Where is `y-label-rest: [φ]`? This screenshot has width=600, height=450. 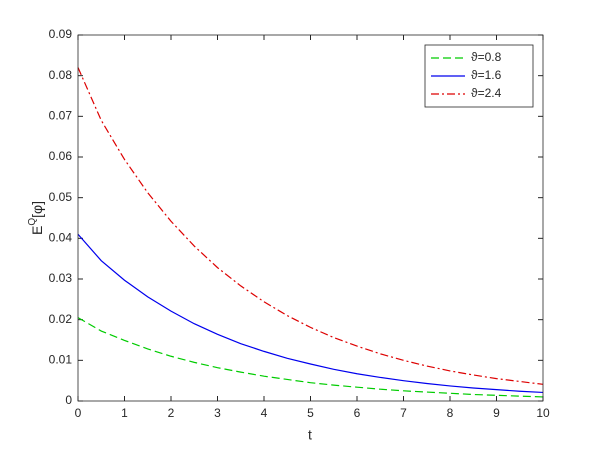
y-label-rest: [φ] is located at coordinates (37, 209).